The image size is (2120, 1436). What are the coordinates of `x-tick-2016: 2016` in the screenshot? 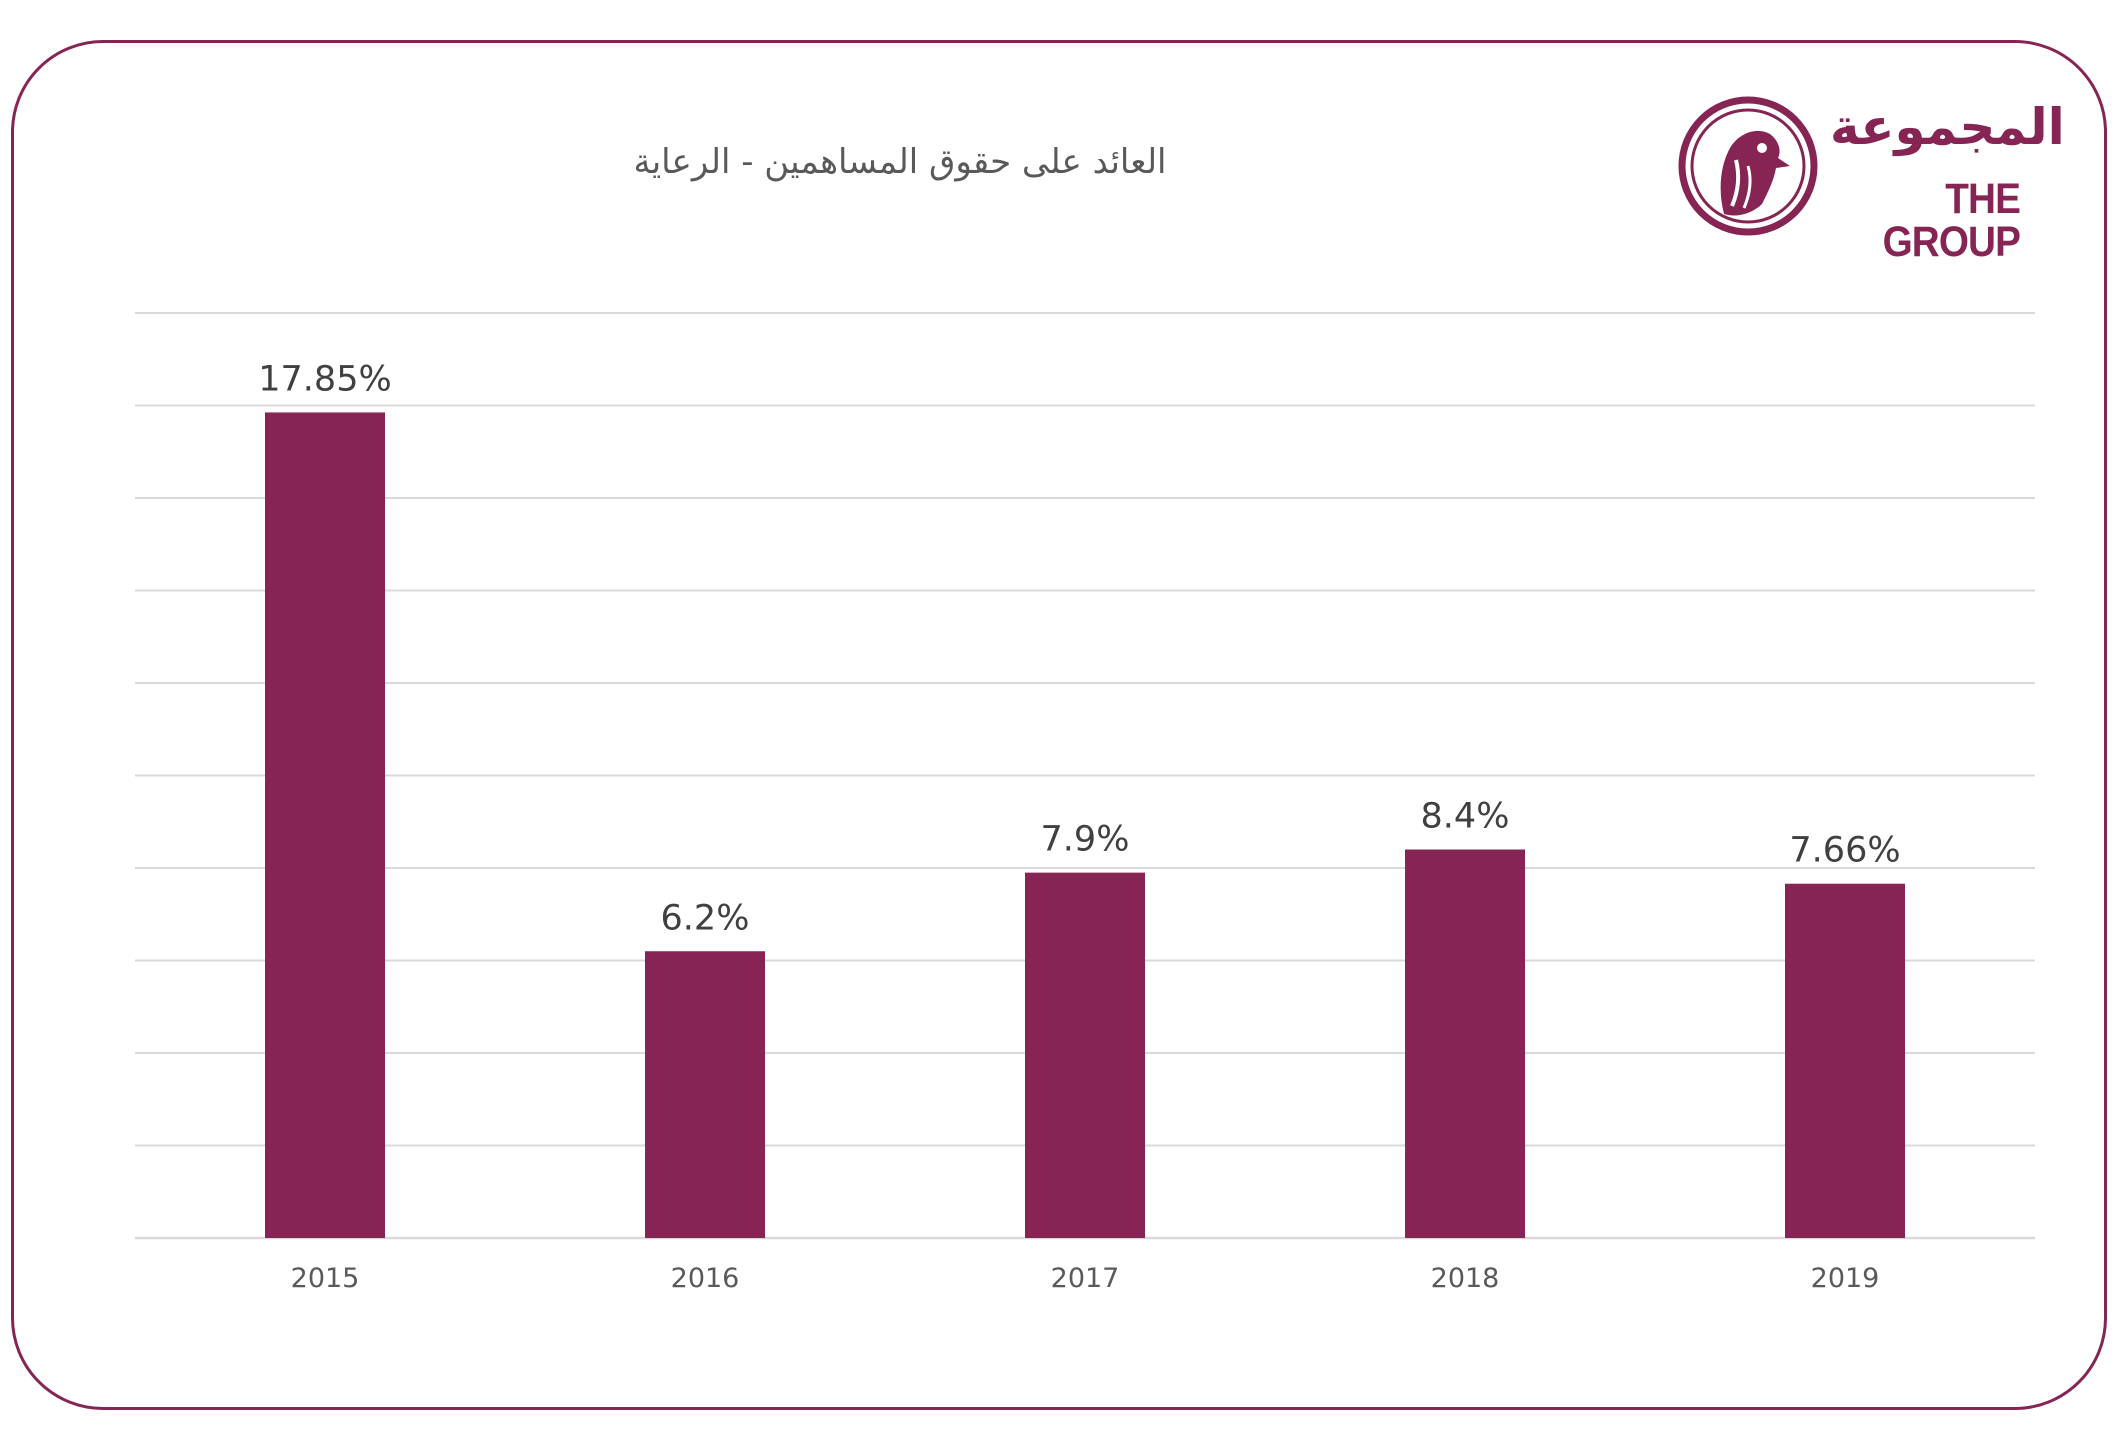 It's located at (705, 1278).